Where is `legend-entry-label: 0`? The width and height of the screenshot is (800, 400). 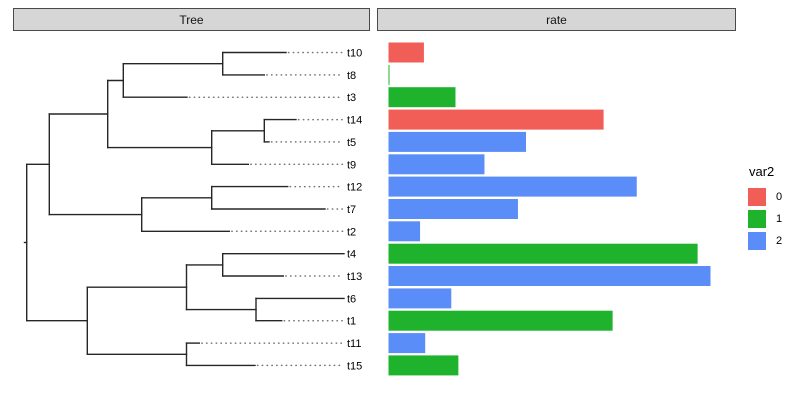 legend-entry-label: 0 is located at coordinates (779, 197).